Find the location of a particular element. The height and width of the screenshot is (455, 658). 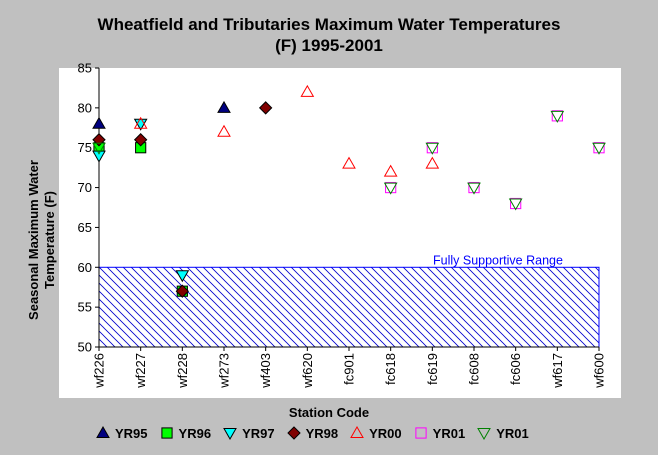

y-tick-label: 65 is located at coordinates (85, 227).